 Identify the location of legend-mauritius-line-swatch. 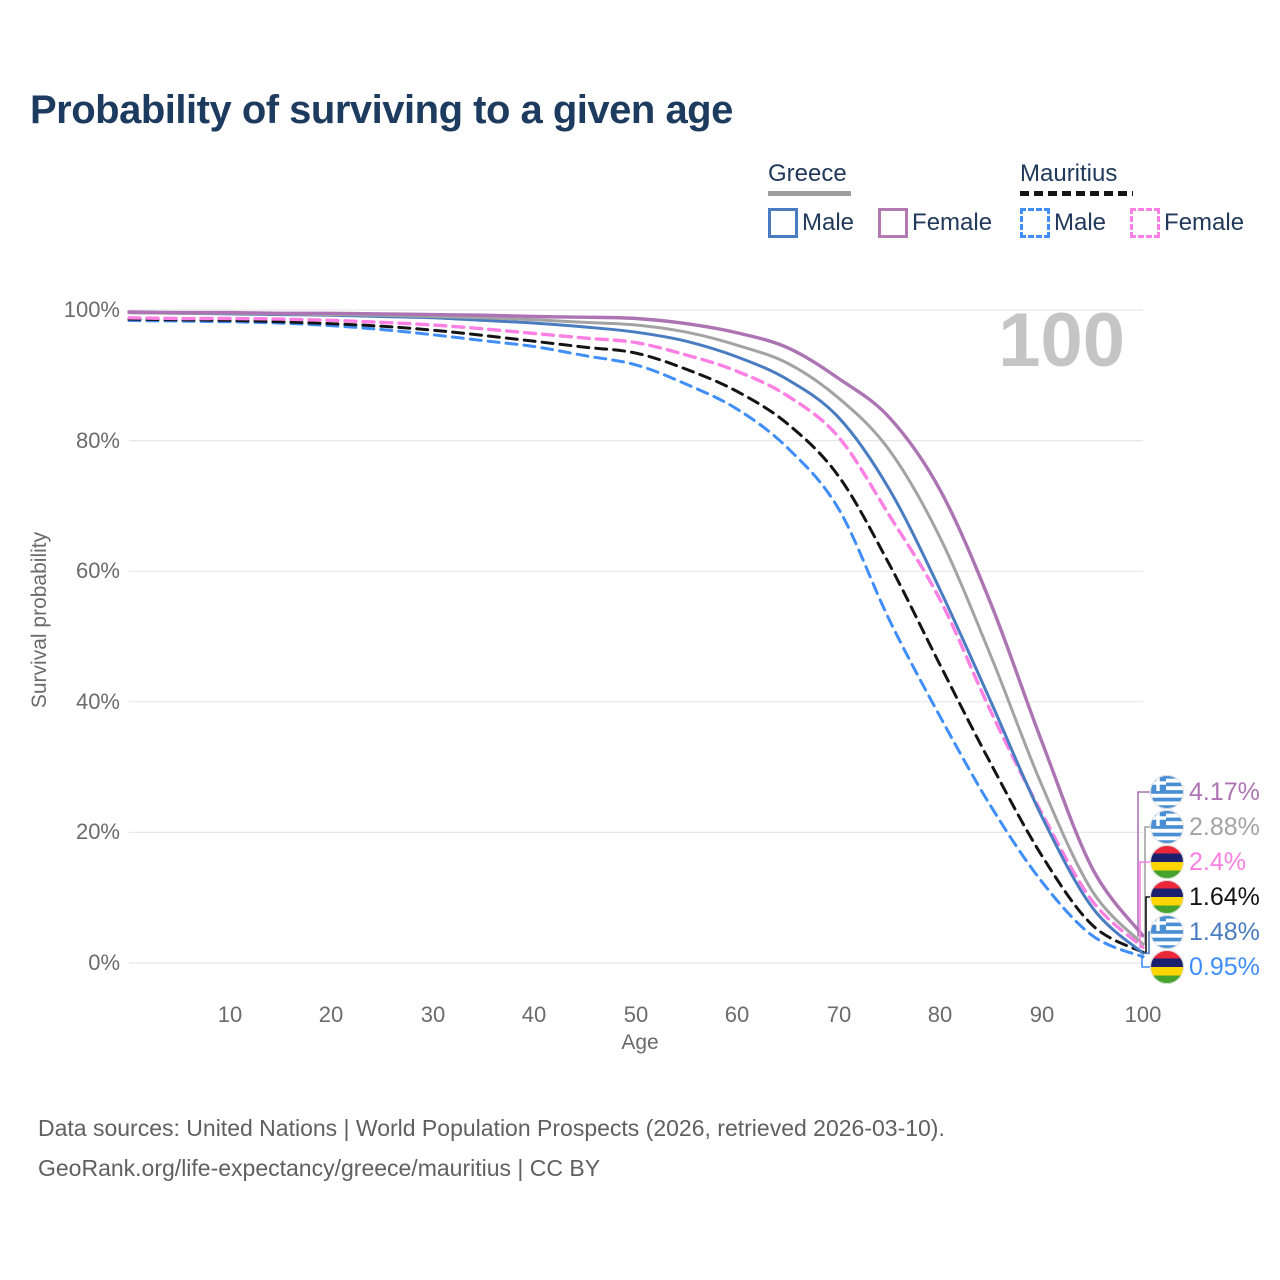
(1076, 193).